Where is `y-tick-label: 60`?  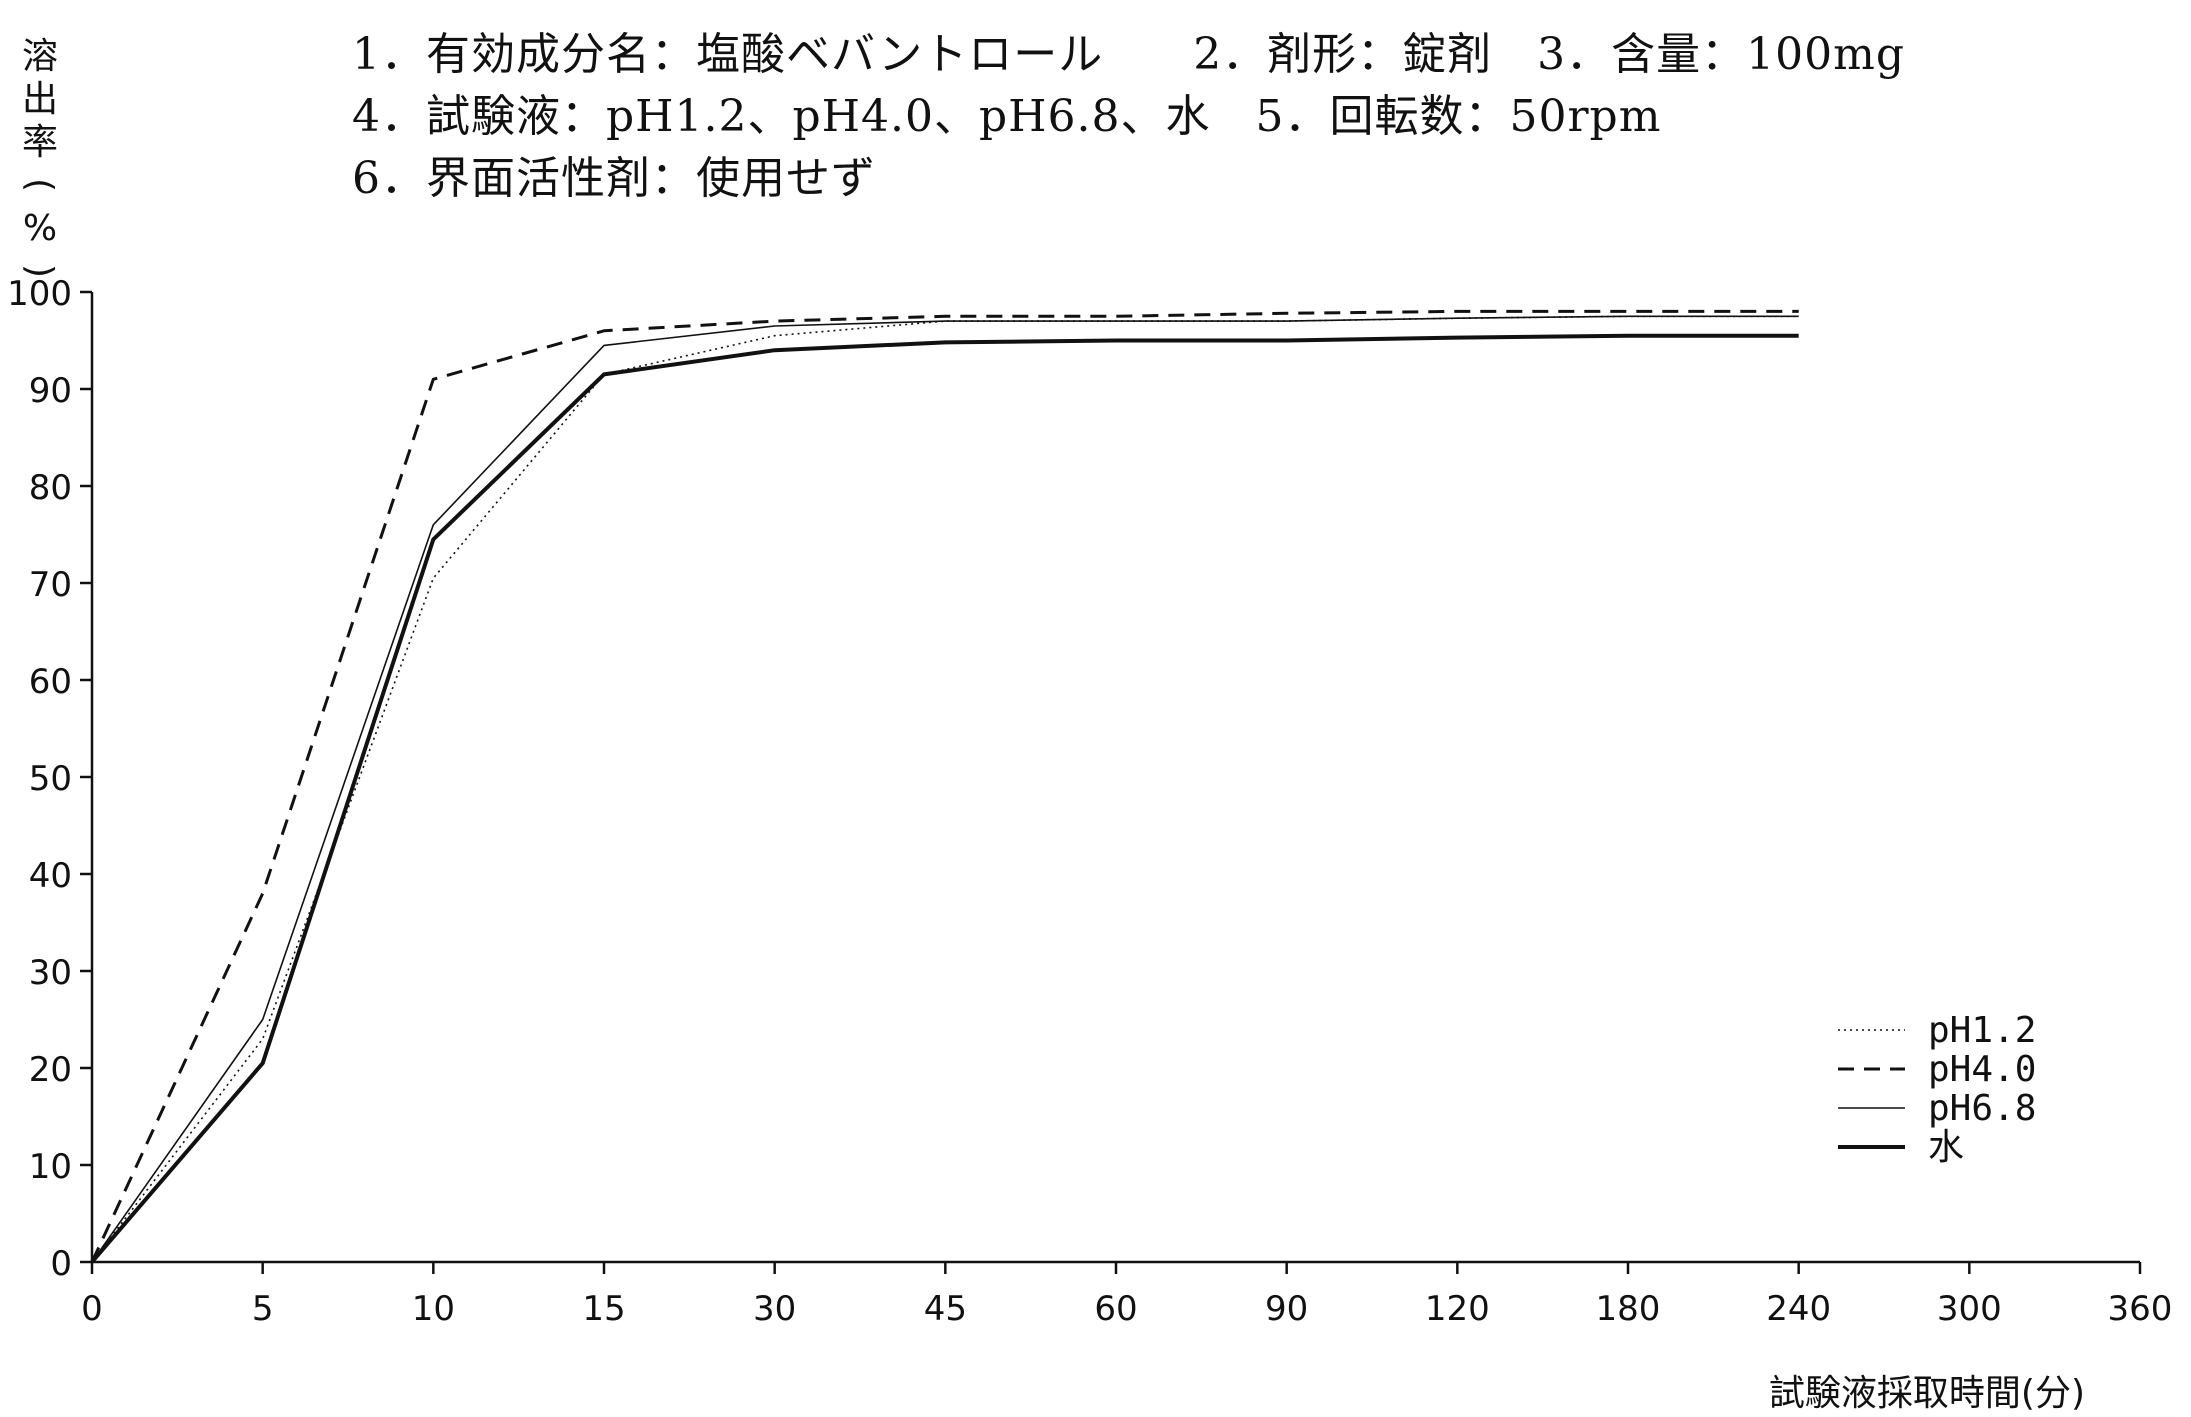 y-tick-label: 60 is located at coordinates (50, 682).